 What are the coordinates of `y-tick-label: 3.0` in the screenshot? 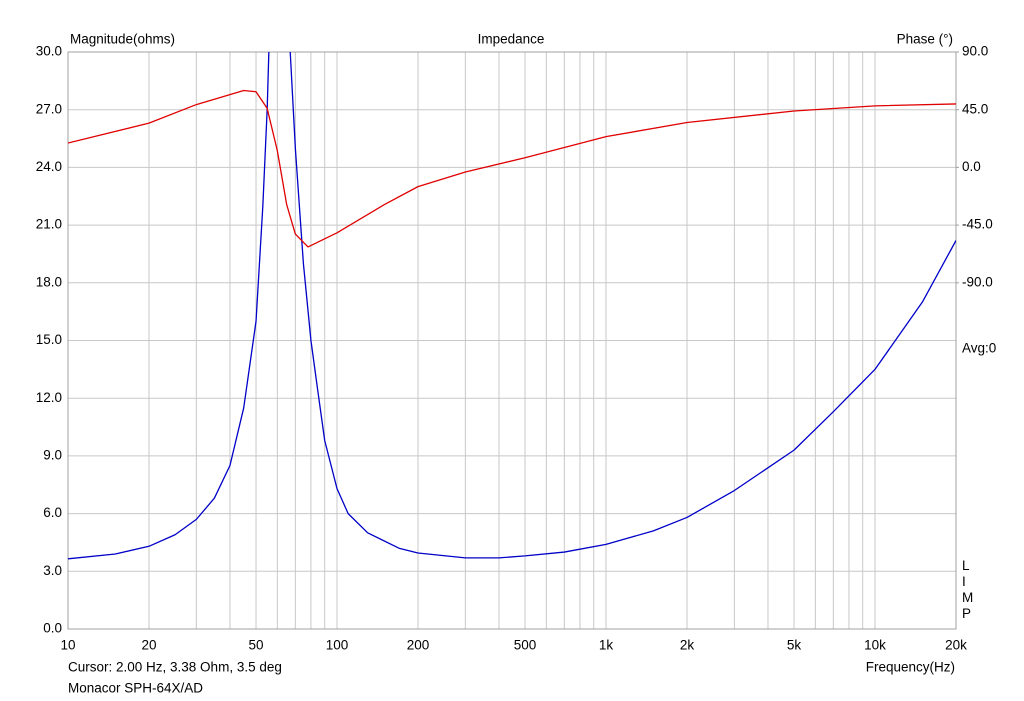 It's located at (52, 570).